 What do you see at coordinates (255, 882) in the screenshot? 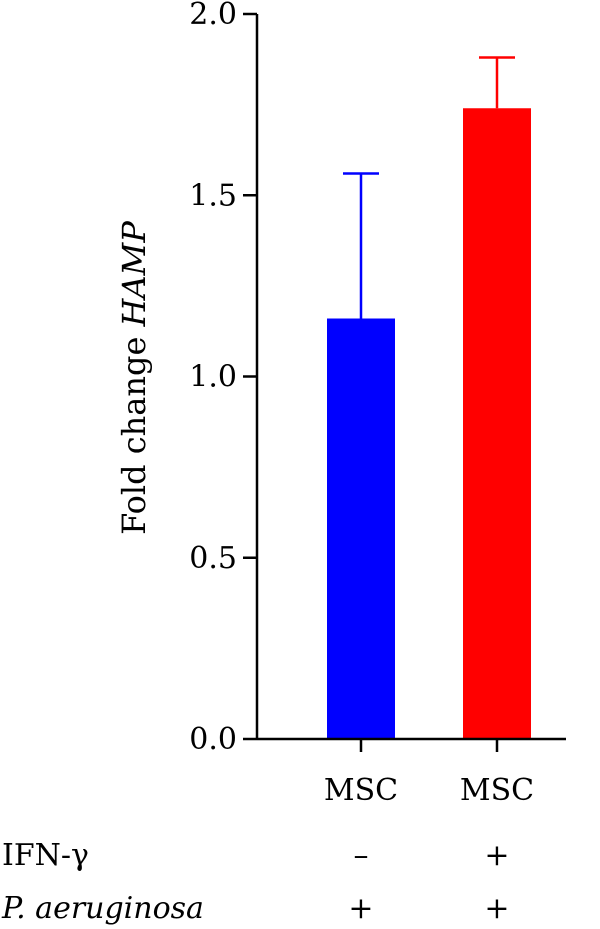
I see `condition-table: IFN-γ – + P. aeruginosa + +` at bounding box center [255, 882].